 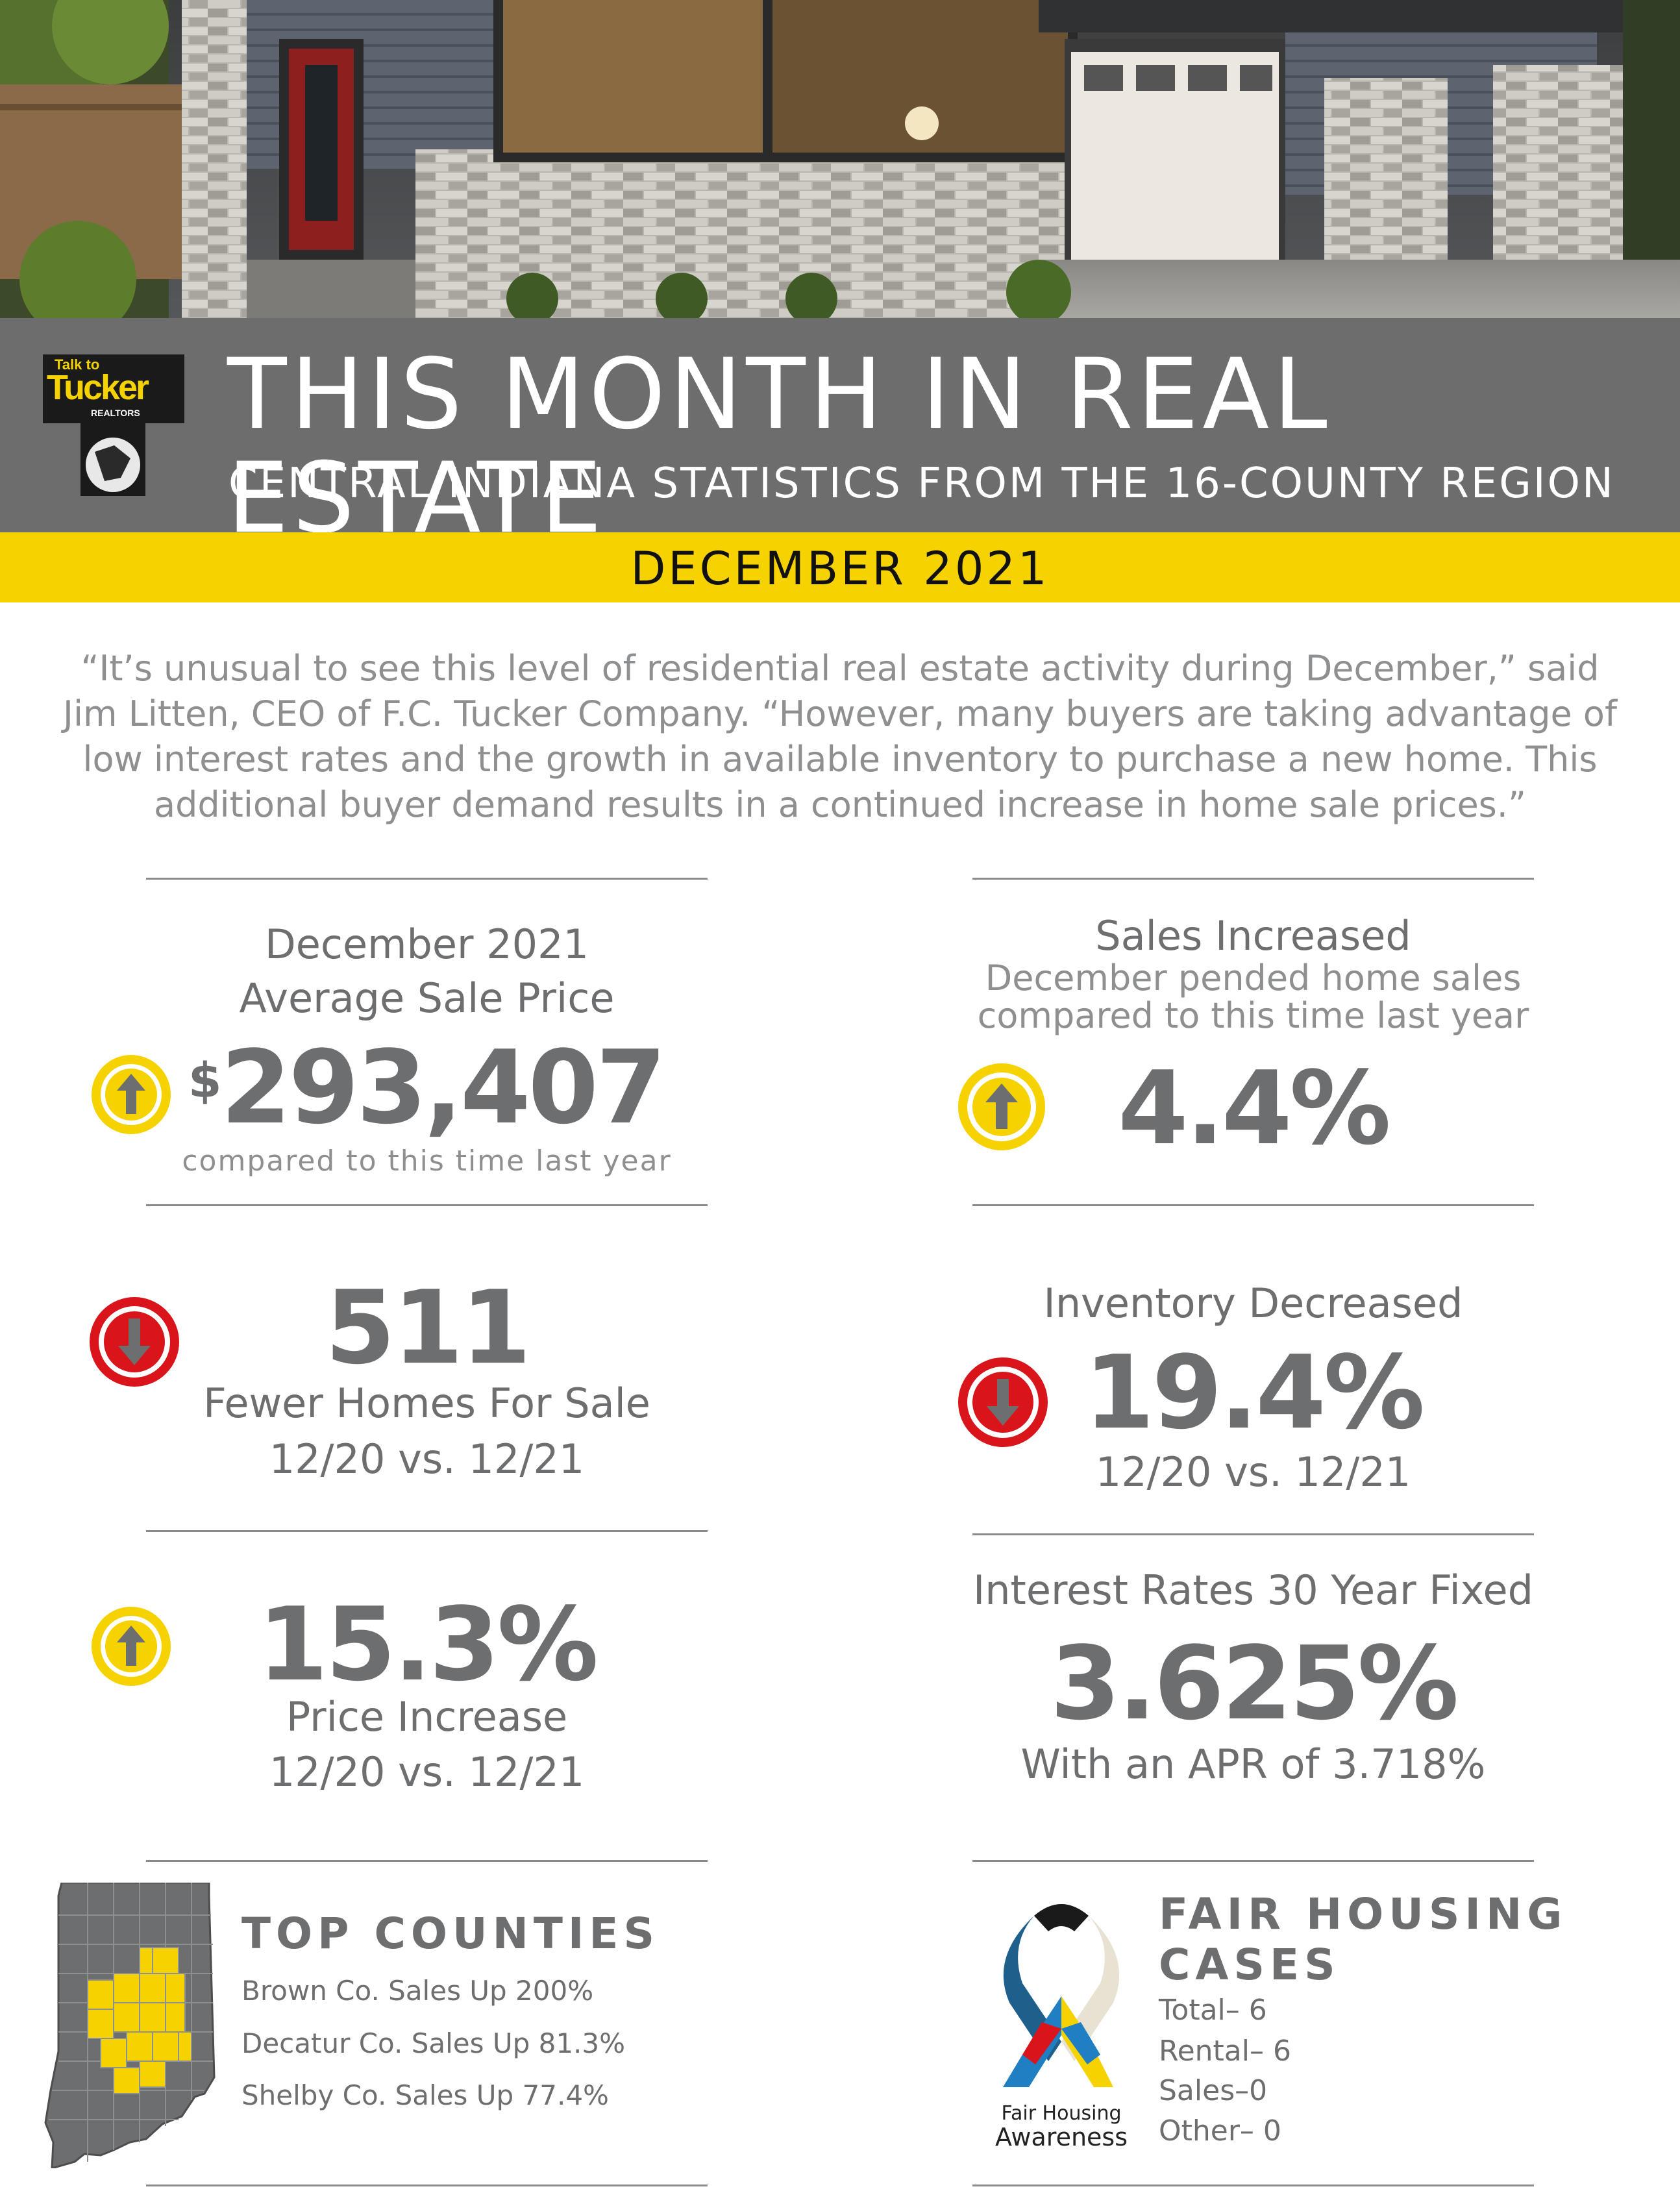 I want to click on ribbon-label-1: Fair Housing, so click(x=1061, y=2113).